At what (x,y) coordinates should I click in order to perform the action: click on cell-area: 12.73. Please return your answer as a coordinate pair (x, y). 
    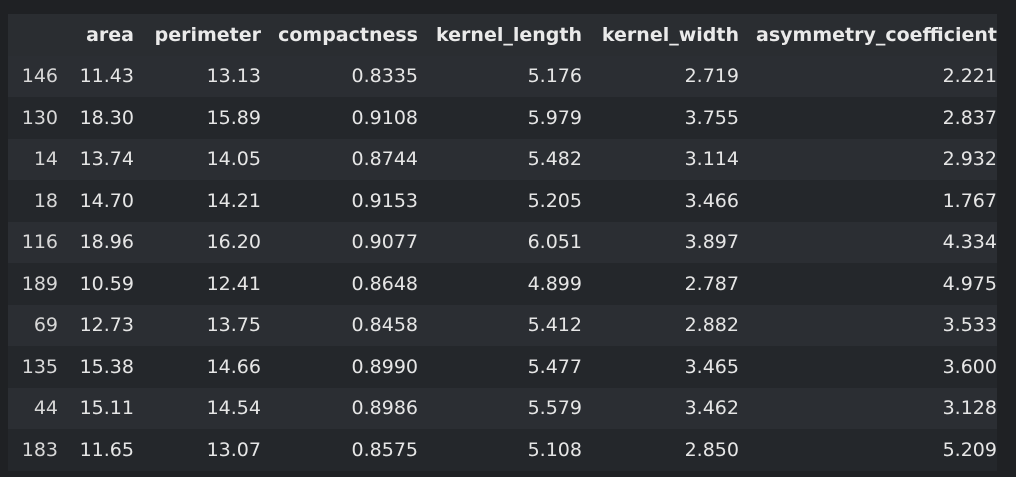
    Looking at the image, I should click on (96, 325).